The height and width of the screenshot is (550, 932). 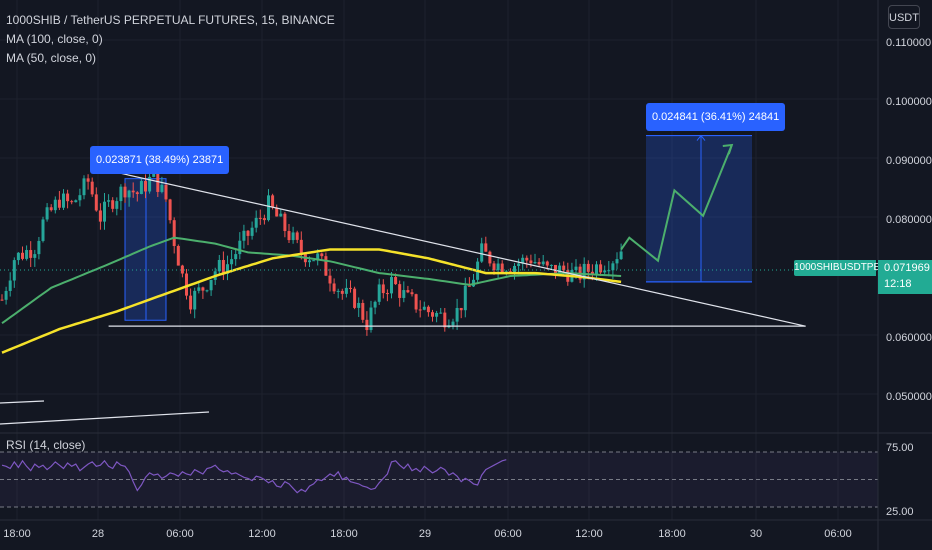 What do you see at coordinates (17, 534) in the screenshot?
I see `time-tick-label: 18:00` at bounding box center [17, 534].